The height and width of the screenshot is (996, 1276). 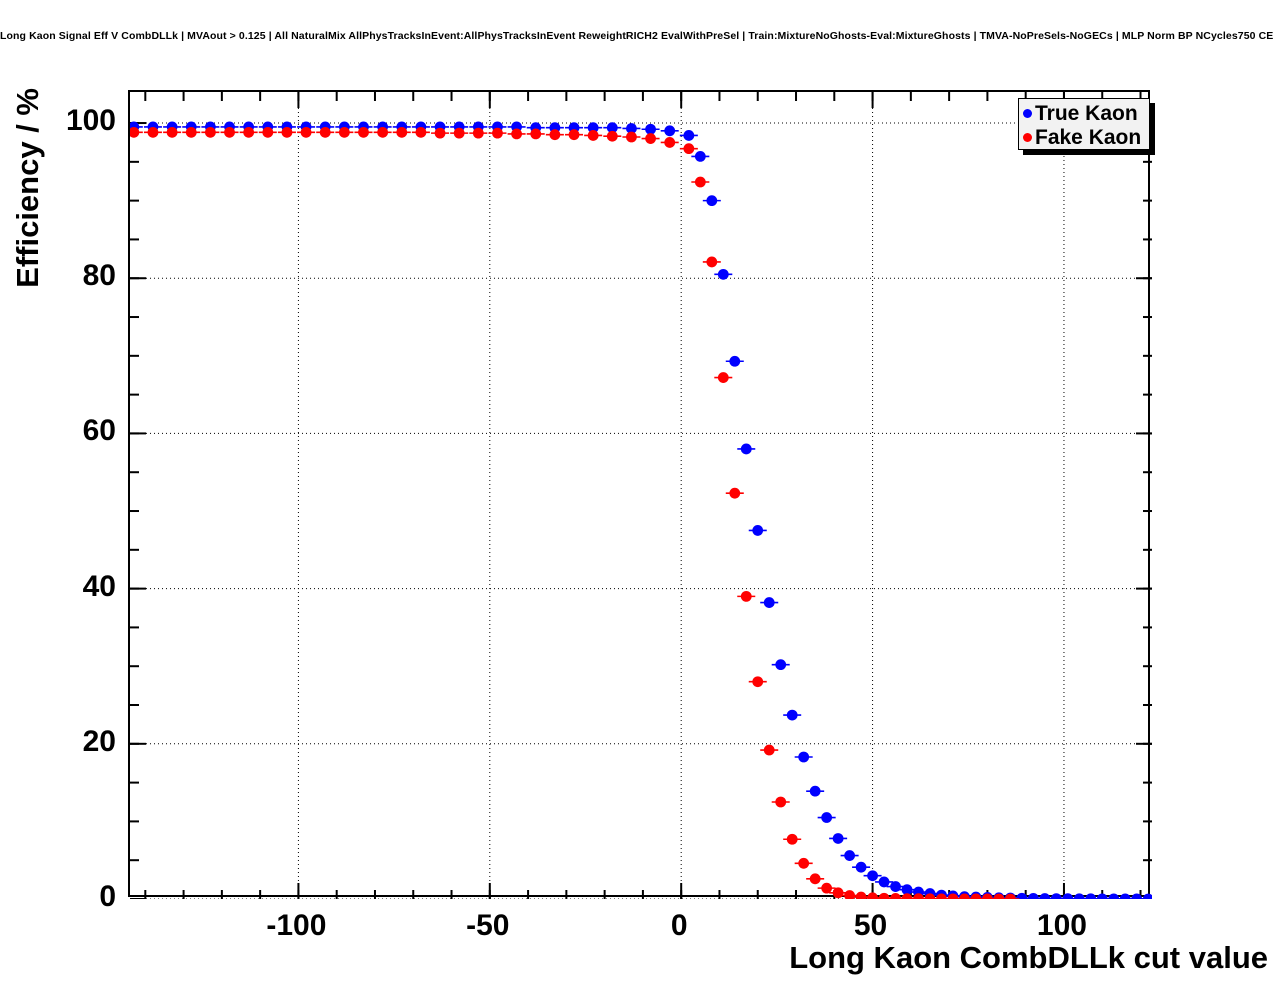 What do you see at coordinates (1028, 957) in the screenshot?
I see `x-axis-title: Long Kaon CombDLLk cut value` at bounding box center [1028, 957].